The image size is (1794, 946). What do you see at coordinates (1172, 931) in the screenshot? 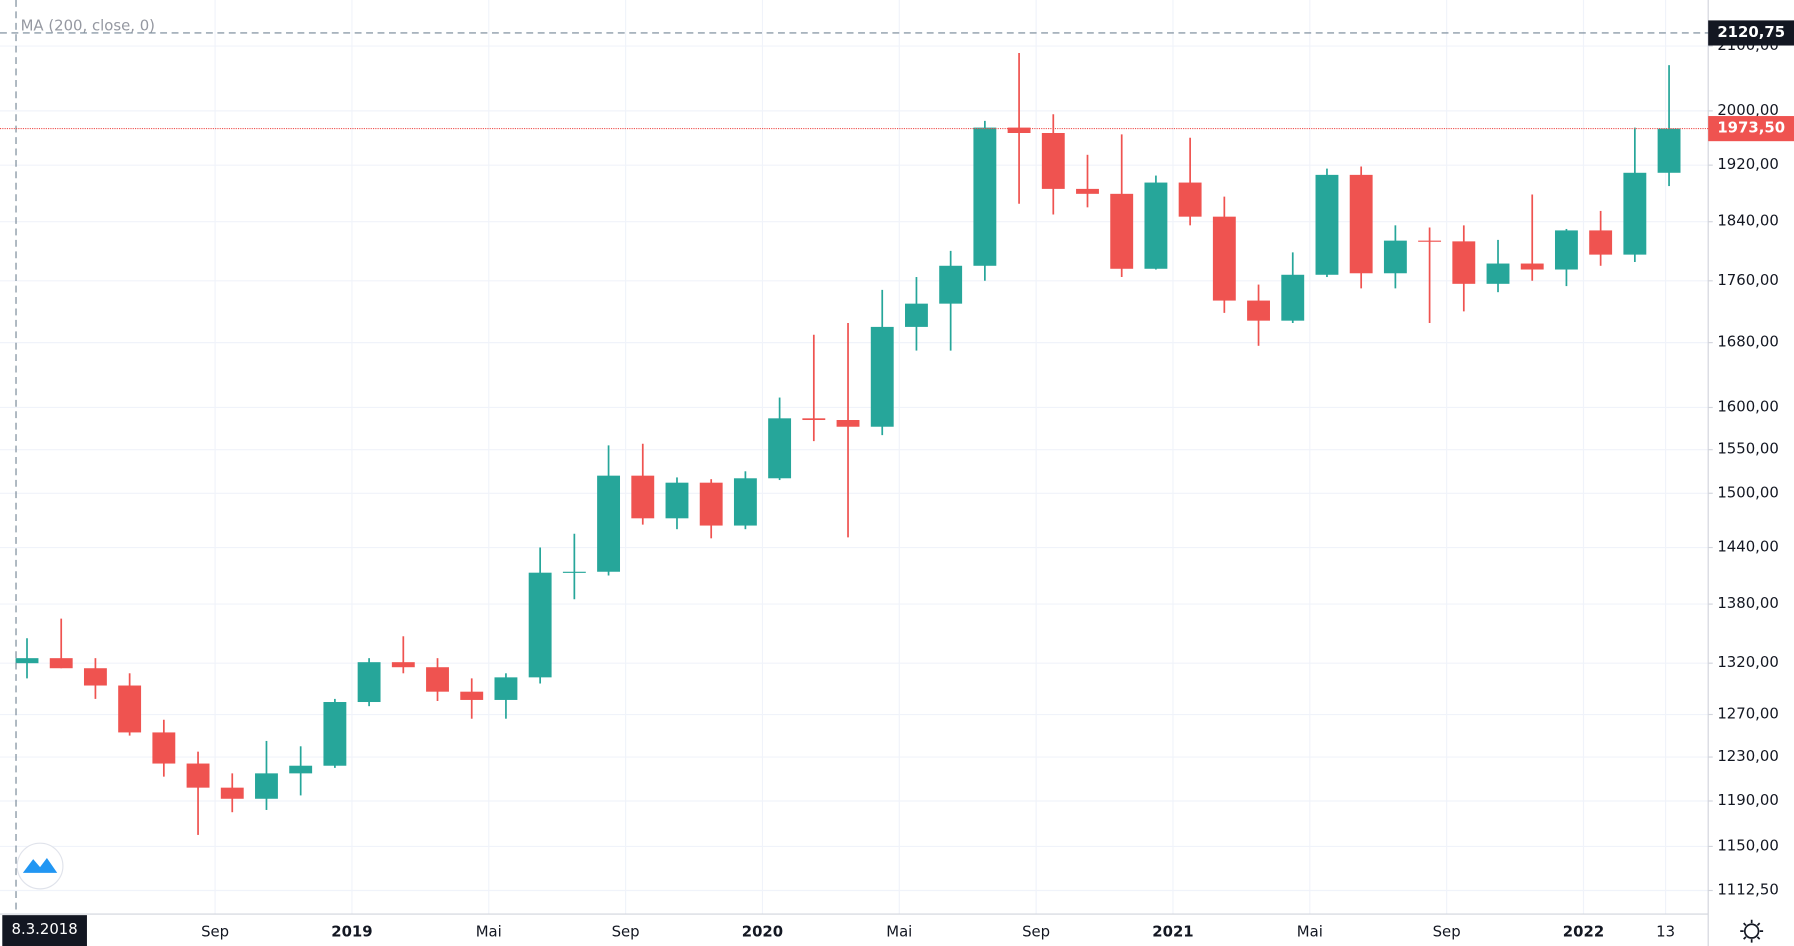
I see `x-tick-label: 2021` at bounding box center [1172, 931].